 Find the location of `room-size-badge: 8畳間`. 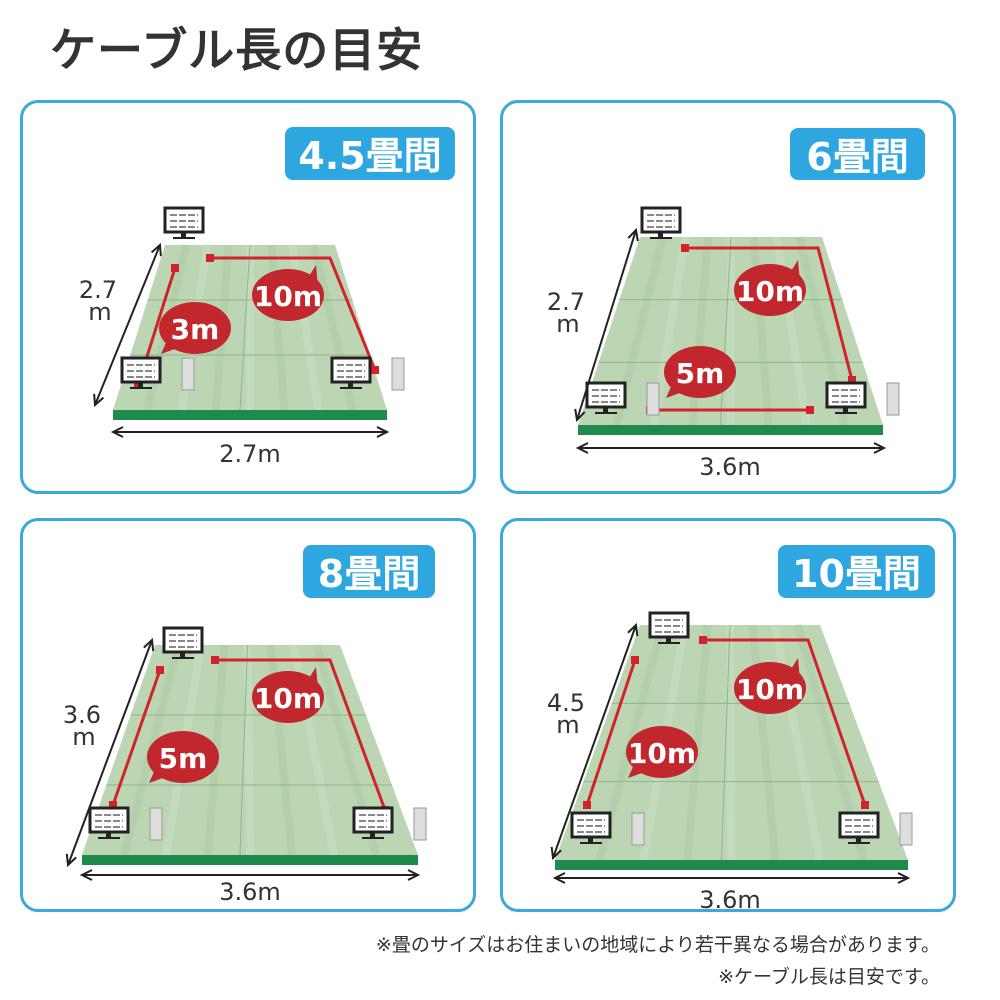

room-size-badge: 8畳間 is located at coordinates (369, 571).